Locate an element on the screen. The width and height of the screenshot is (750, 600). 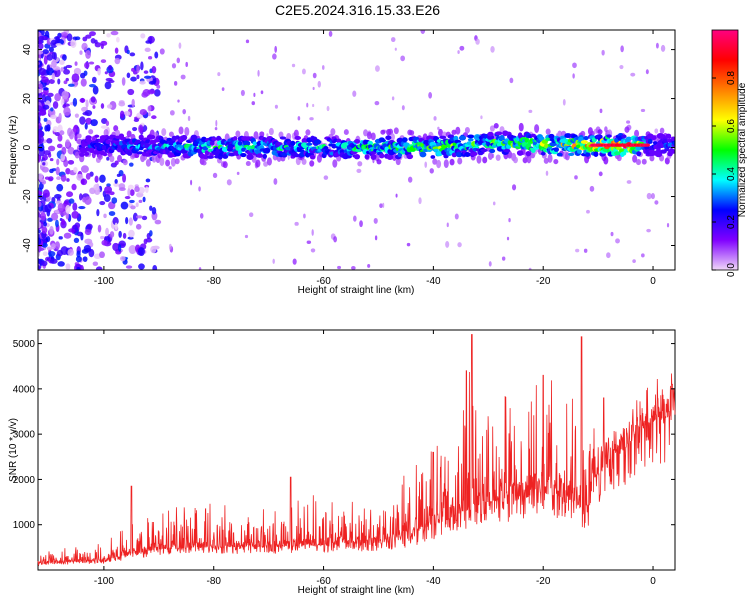
colorbar-tick-label: 0.4 is located at coordinates (731, 174).